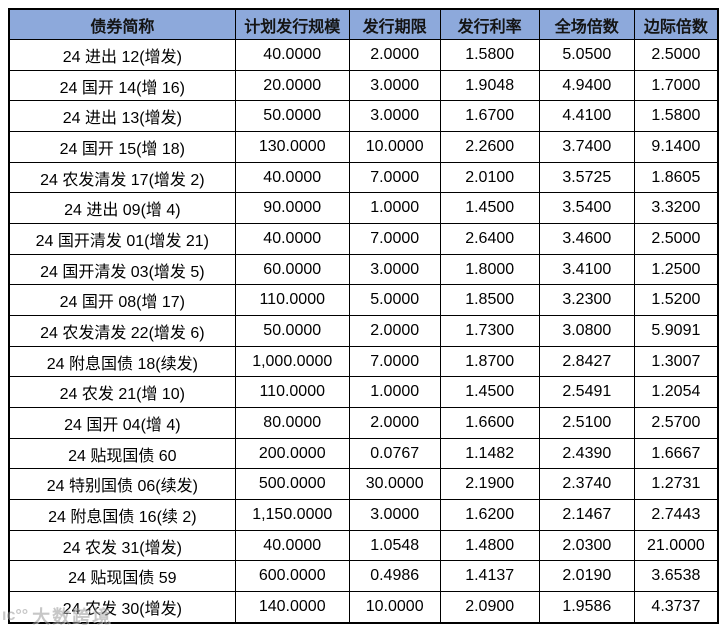 The image size is (726, 632). I want to click on cell-marginal-multiple: 1.5800, so click(676, 116).